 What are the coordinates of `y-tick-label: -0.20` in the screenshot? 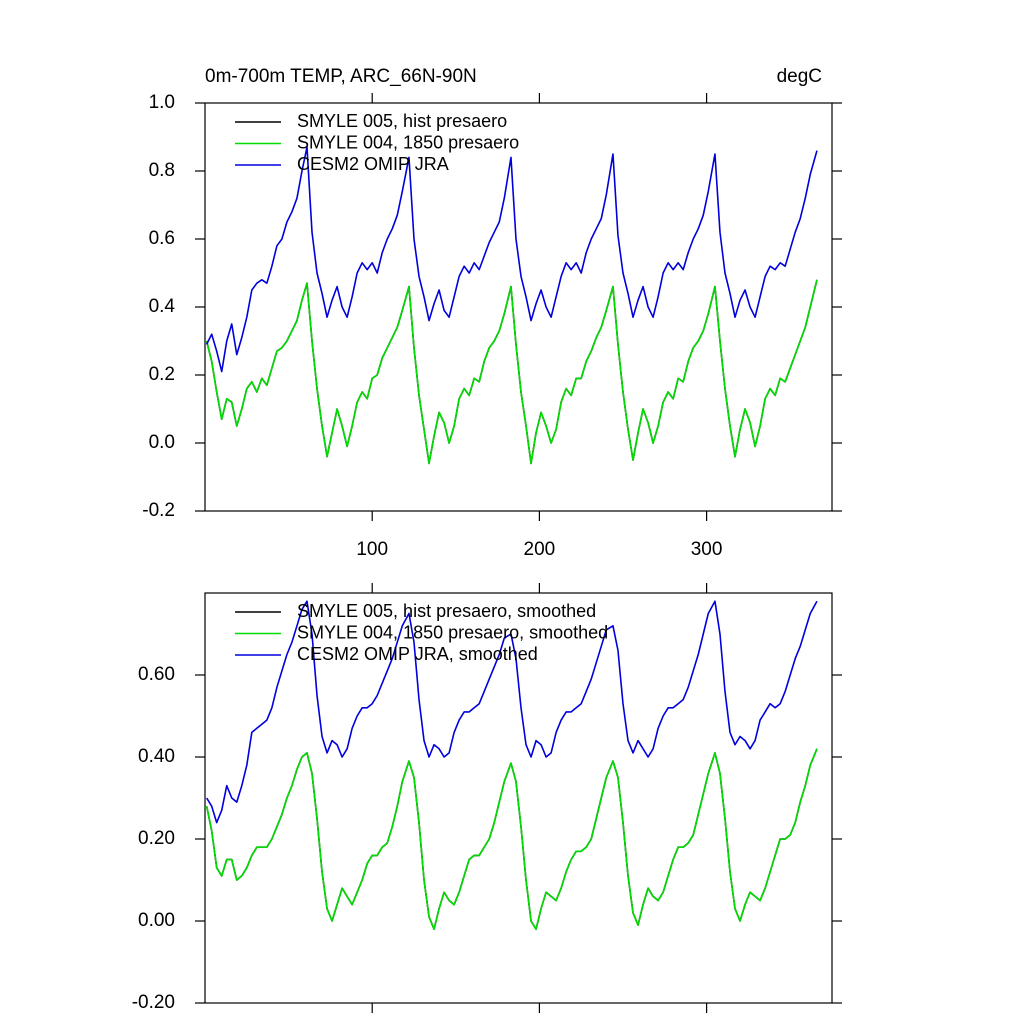 It's located at (153, 1002).